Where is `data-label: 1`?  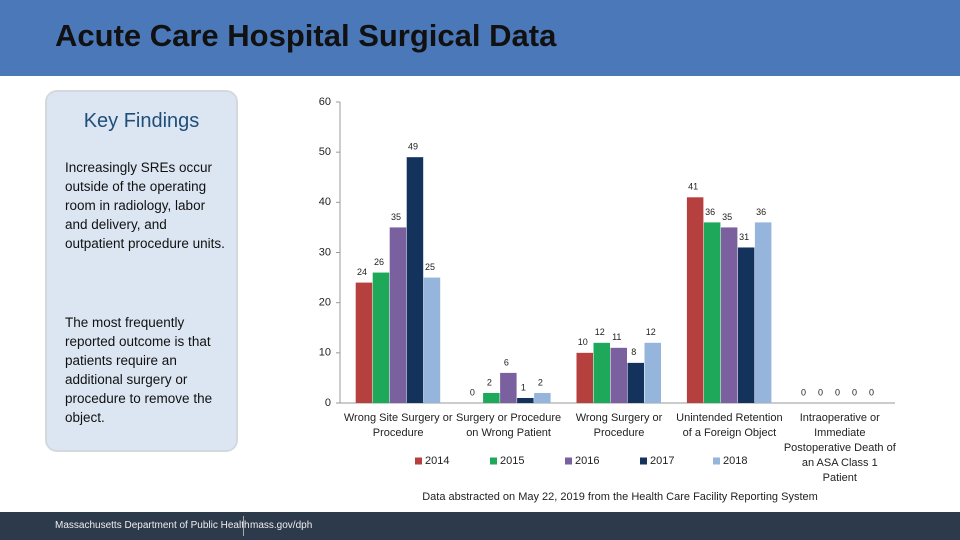 data-label: 1 is located at coordinates (523, 387).